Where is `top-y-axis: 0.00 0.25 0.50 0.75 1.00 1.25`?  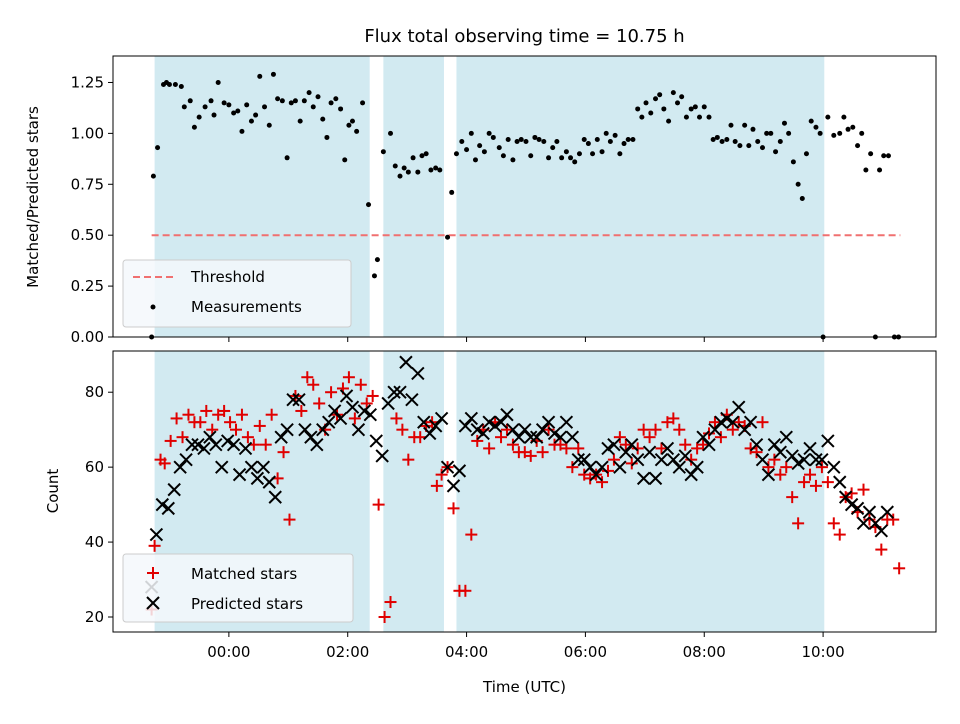
top-y-axis: 0.00 0.25 0.50 0.75 1.00 1.25 is located at coordinates (92, 209).